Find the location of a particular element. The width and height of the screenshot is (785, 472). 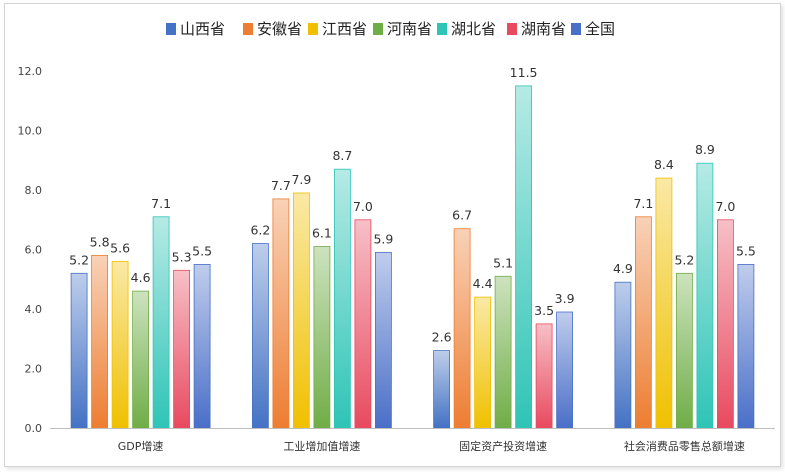

x-category-label: 社会消费品零售总额增速 is located at coordinates (684, 446).